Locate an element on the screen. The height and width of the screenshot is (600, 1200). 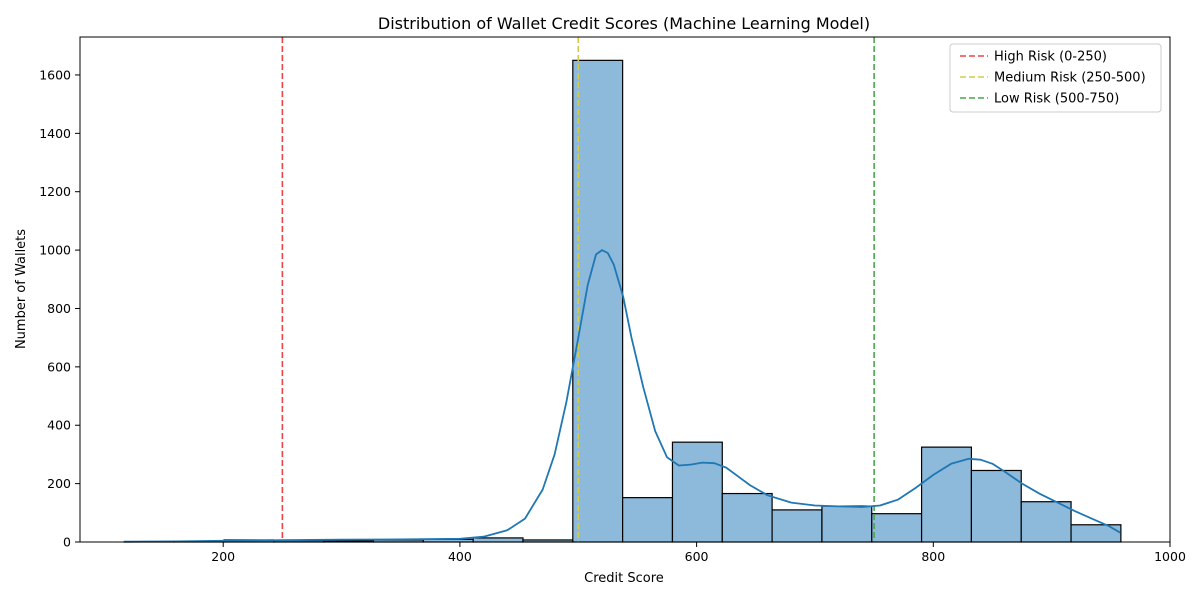
x-tick-label: 800 is located at coordinates (933, 556).